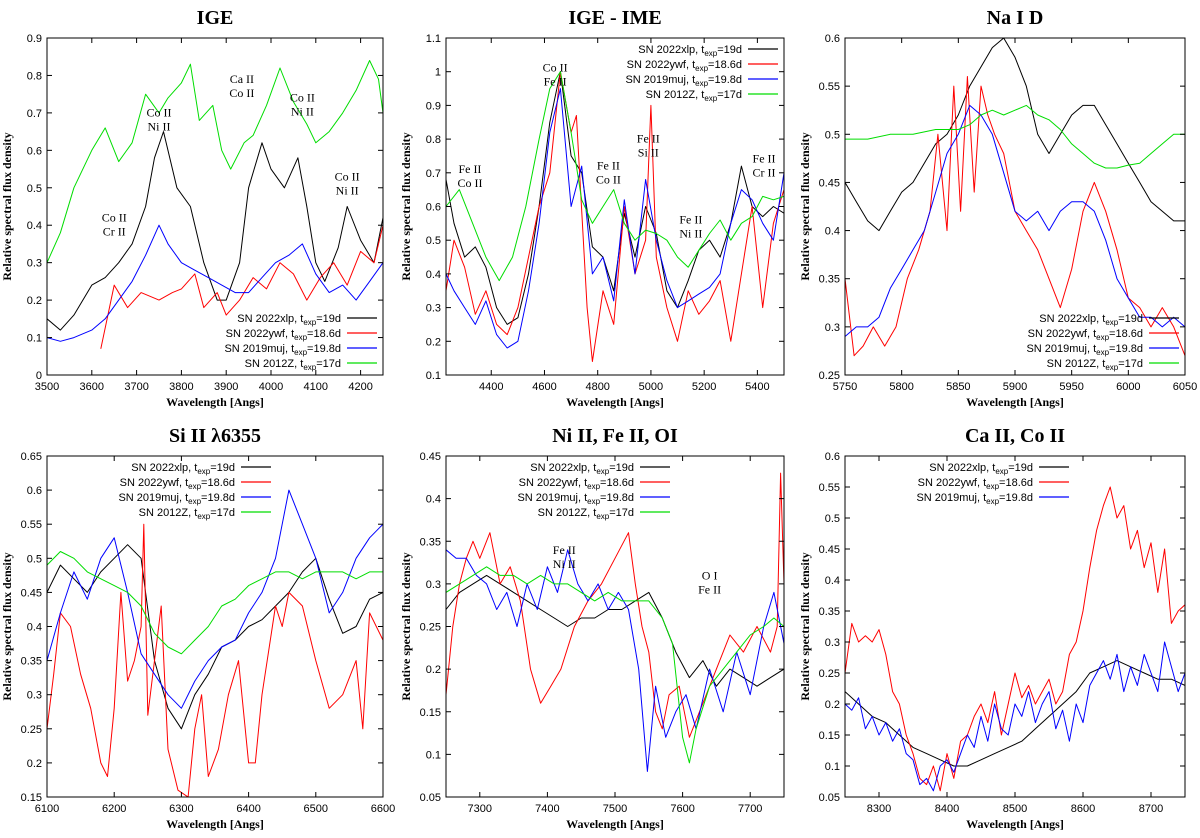 This screenshot has height=838, width=1200. Describe the element at coordinates (1016, 498) in the screenshot. I see `legend-suffix: =19.8d` at that location.